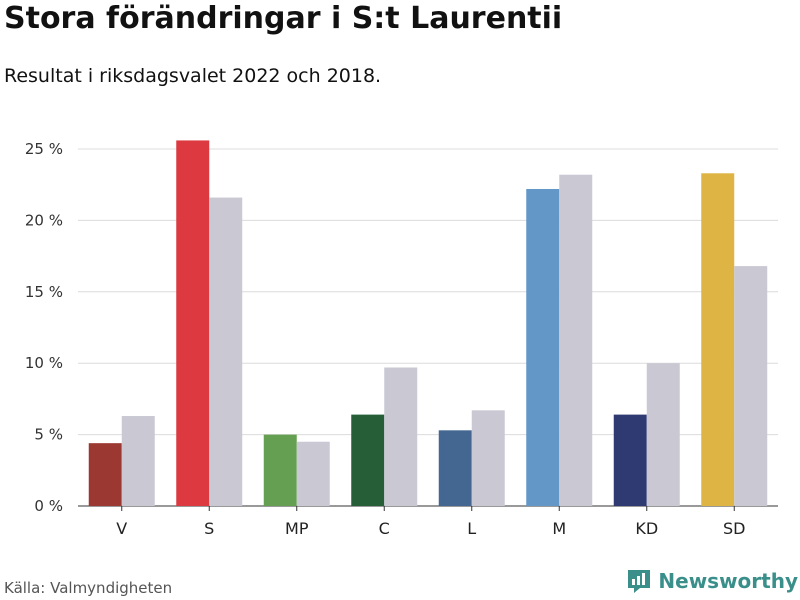  Describe the element at coordinates (471, 528) in the screenshot. I see `x-tick-label: L` at that location.